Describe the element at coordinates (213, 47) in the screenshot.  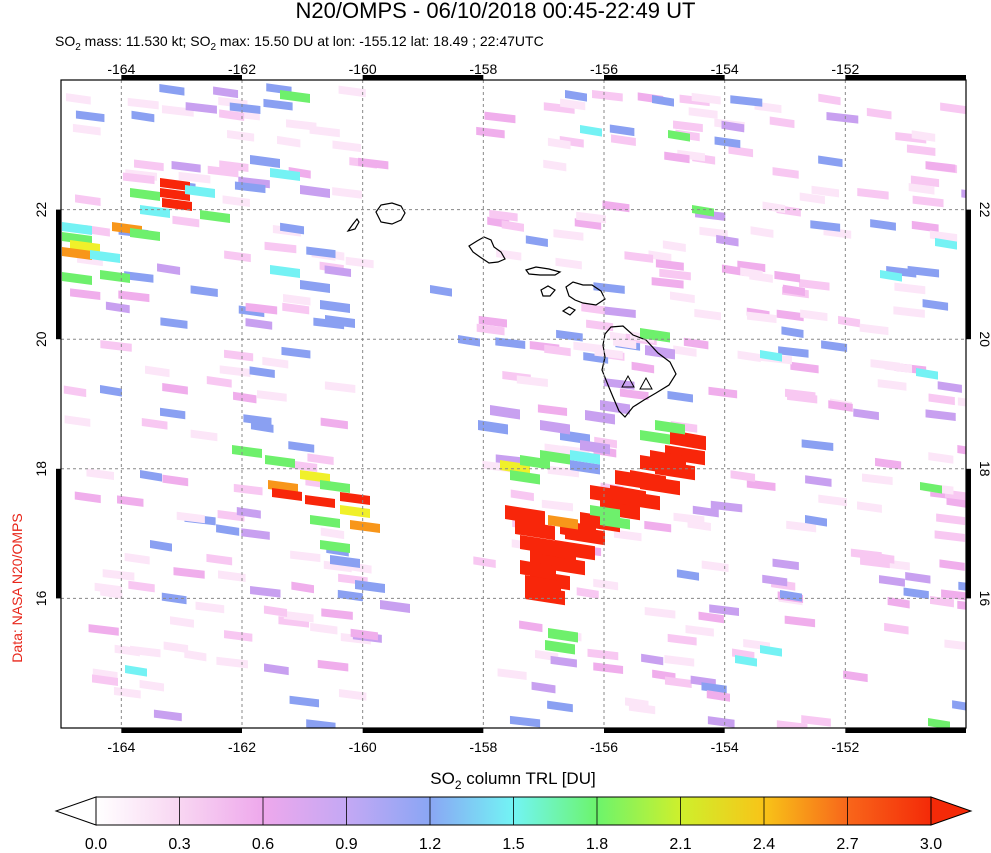
I see `subtitle-subscript: 2` at that location.